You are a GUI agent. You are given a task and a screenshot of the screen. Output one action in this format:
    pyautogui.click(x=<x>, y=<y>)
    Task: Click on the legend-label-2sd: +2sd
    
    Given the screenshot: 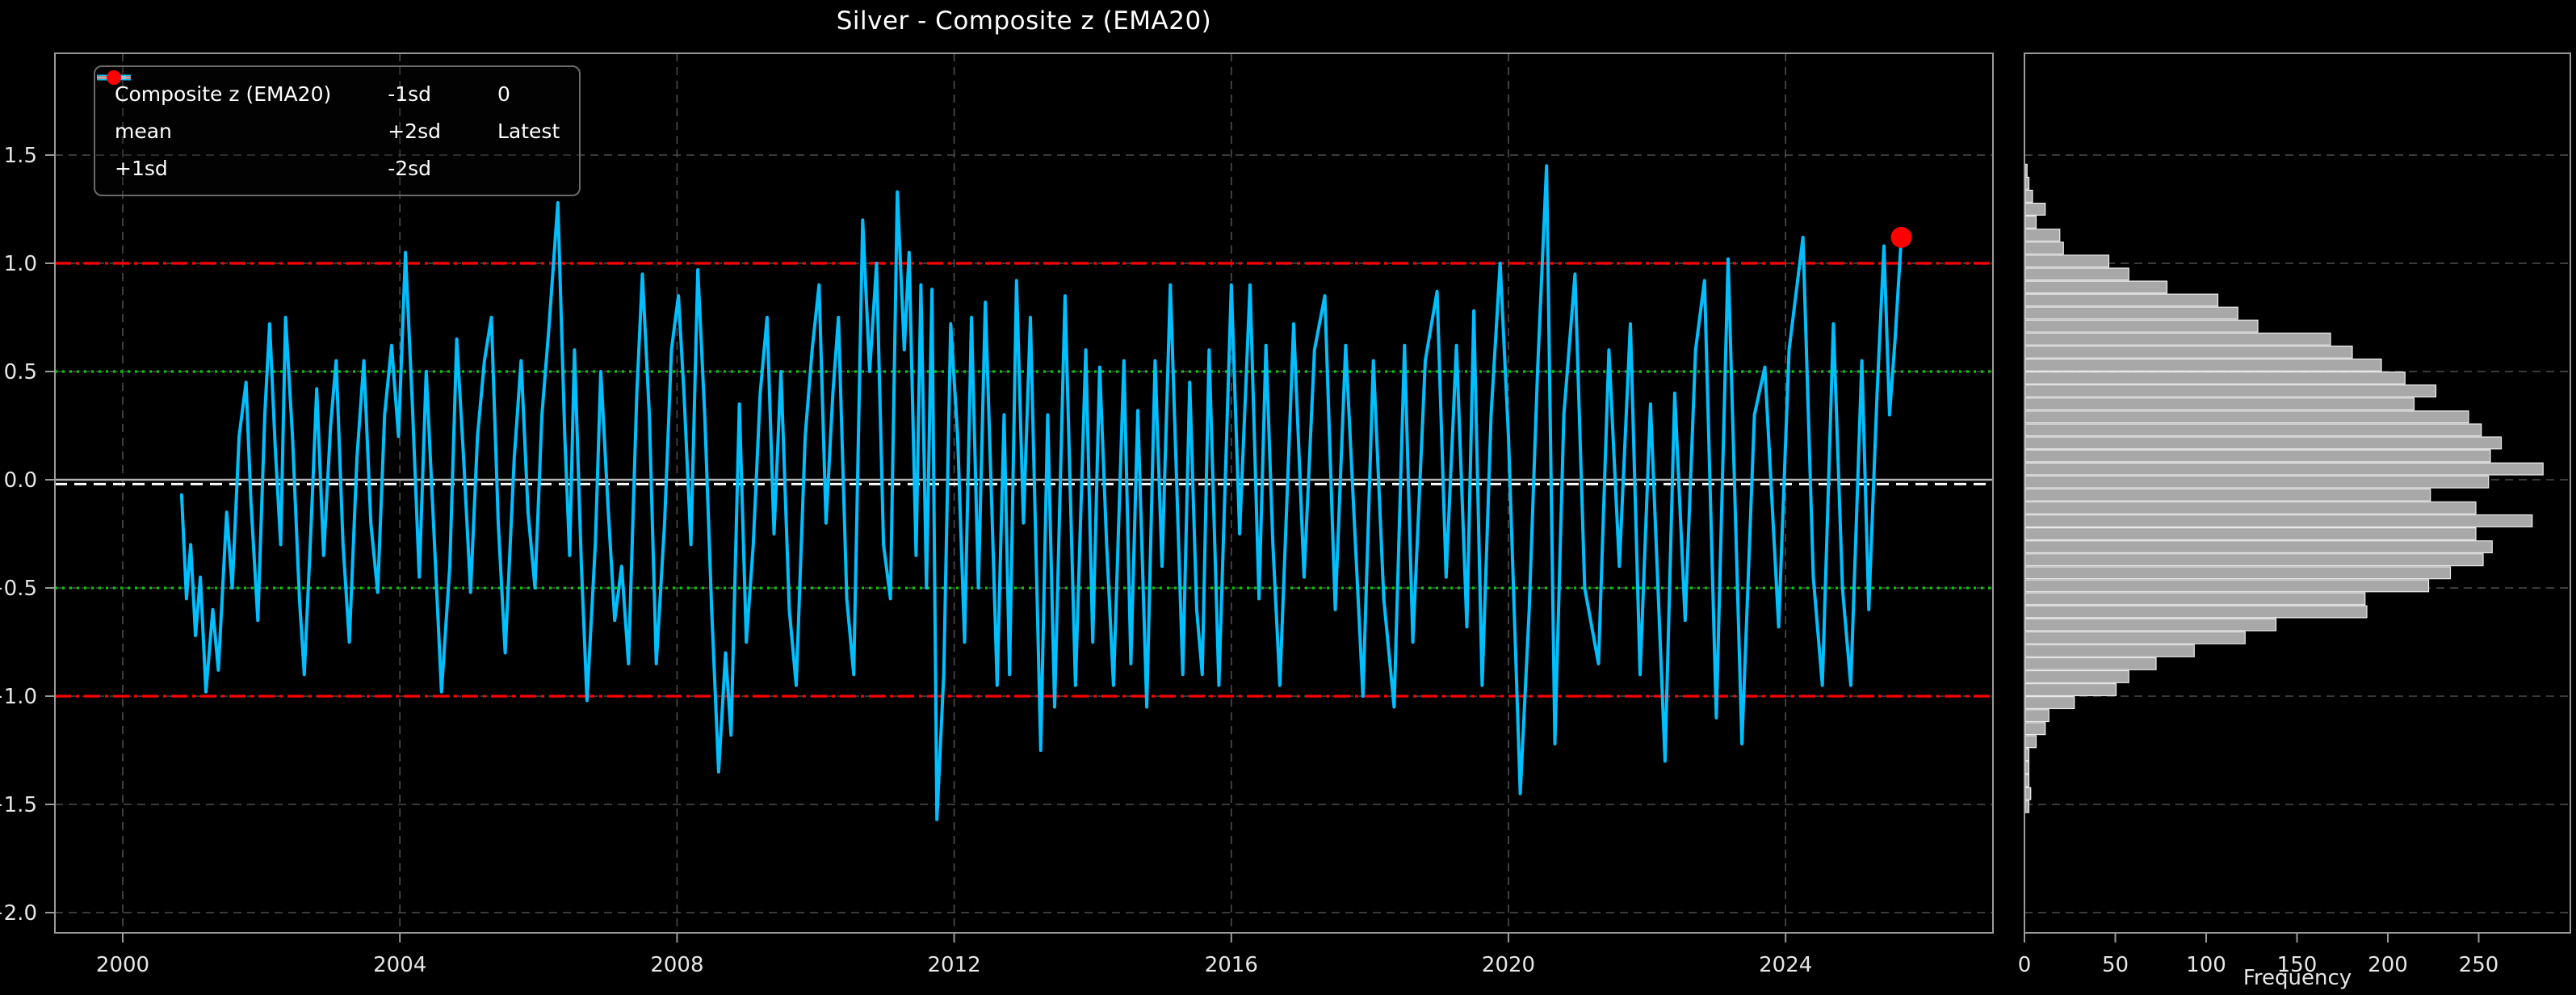 What is the action you would take?
    pyautogui.click(x=415, y=131)
    